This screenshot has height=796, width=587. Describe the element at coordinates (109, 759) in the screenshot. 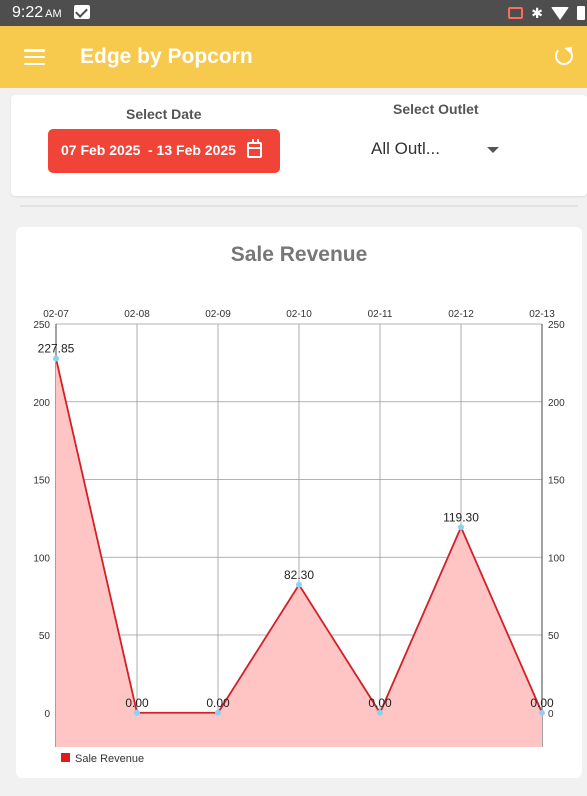

I see `legend-label: Sale Revenue` at that location.